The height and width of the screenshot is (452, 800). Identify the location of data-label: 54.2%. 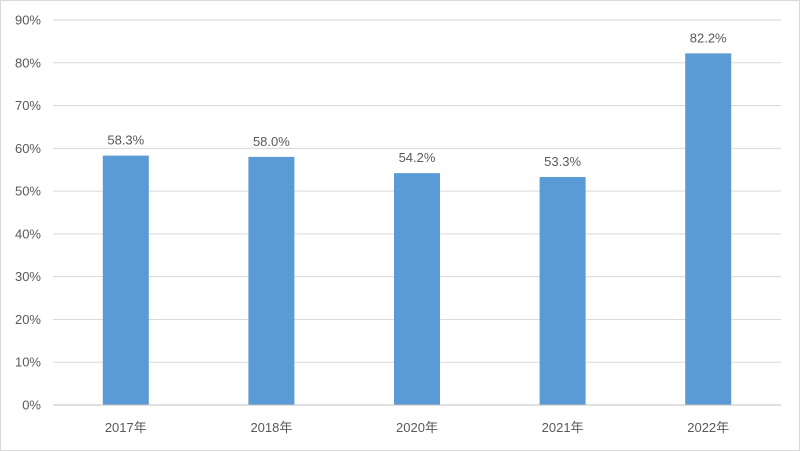
(417, 157).